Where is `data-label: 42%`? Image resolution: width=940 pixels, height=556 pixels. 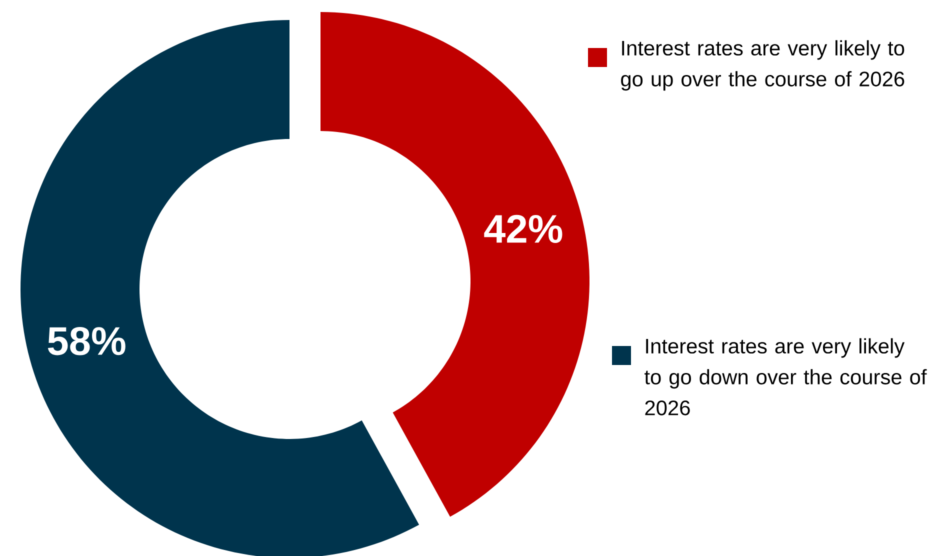
data-label: 42% is located at coordinates (523, 228).